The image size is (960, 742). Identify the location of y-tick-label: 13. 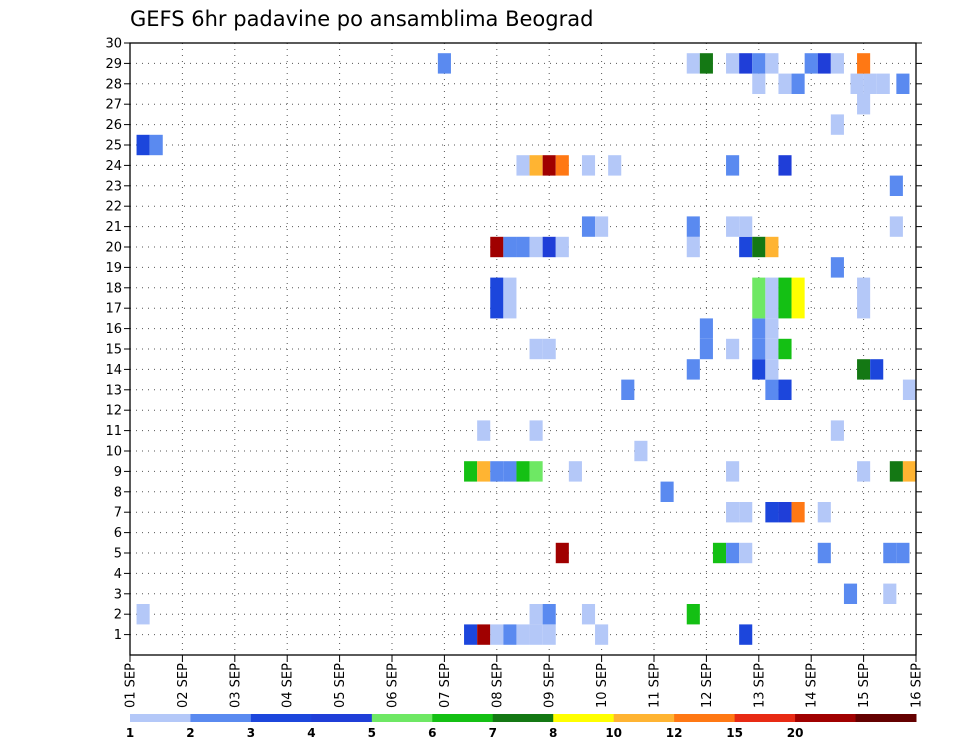
(113, 390).